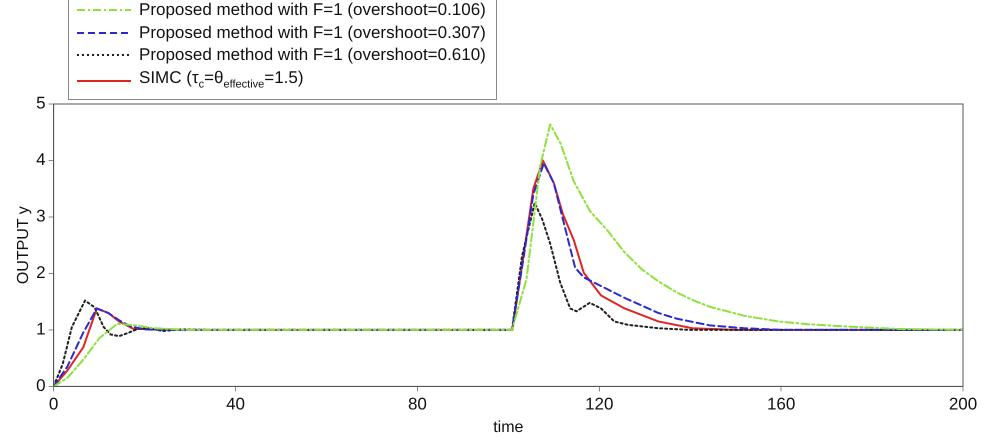 The height and width of the screenshot is (437, 985). Describe the element at coordinates (312, 10) in the screenshot. I see `legend-label: Proposed method with F=1 (overshoot=0.106)` at that location.